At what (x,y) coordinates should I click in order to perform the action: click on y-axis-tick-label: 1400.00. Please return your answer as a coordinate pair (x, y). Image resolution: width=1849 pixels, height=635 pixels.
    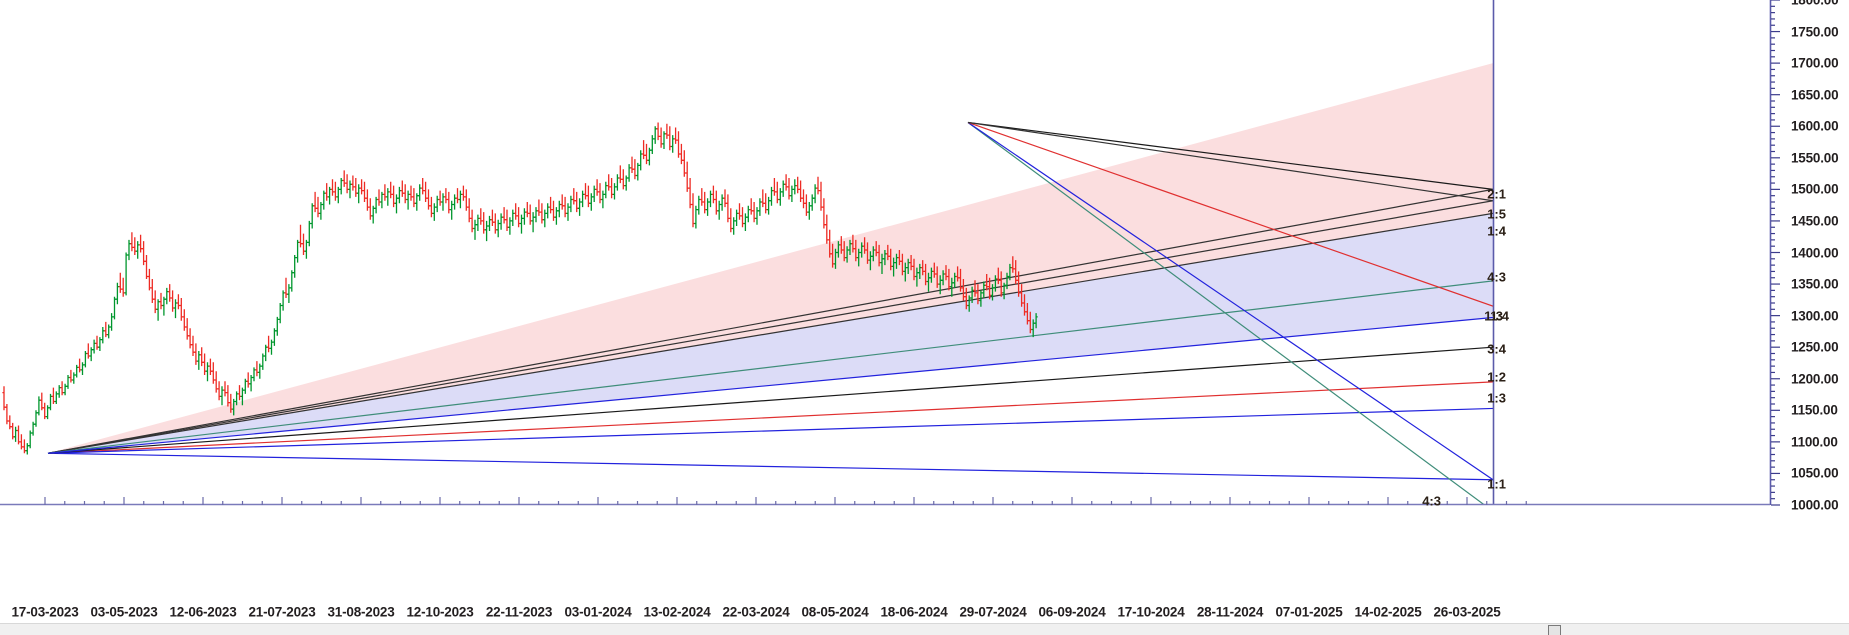
    Looking at the image, I should click on (1815, 252).